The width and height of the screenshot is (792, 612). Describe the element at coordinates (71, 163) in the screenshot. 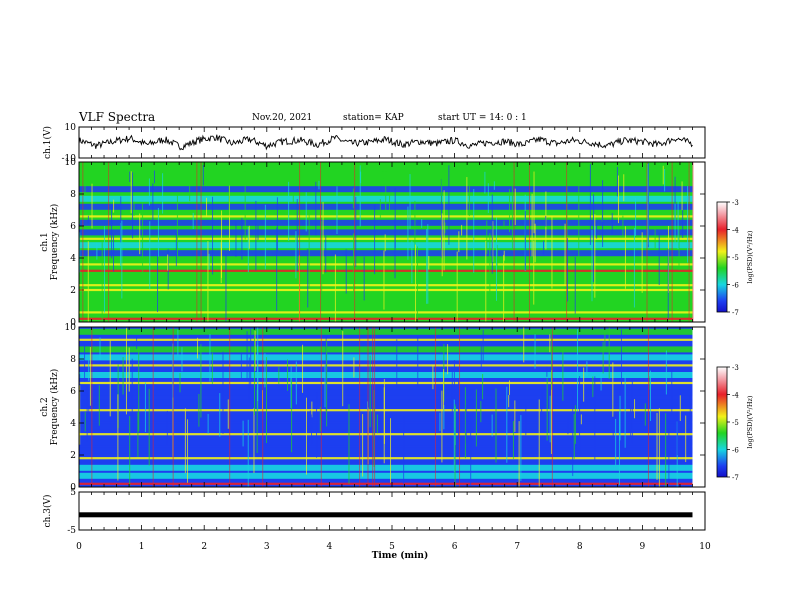

I see `y-tick-label: 10` at that location.